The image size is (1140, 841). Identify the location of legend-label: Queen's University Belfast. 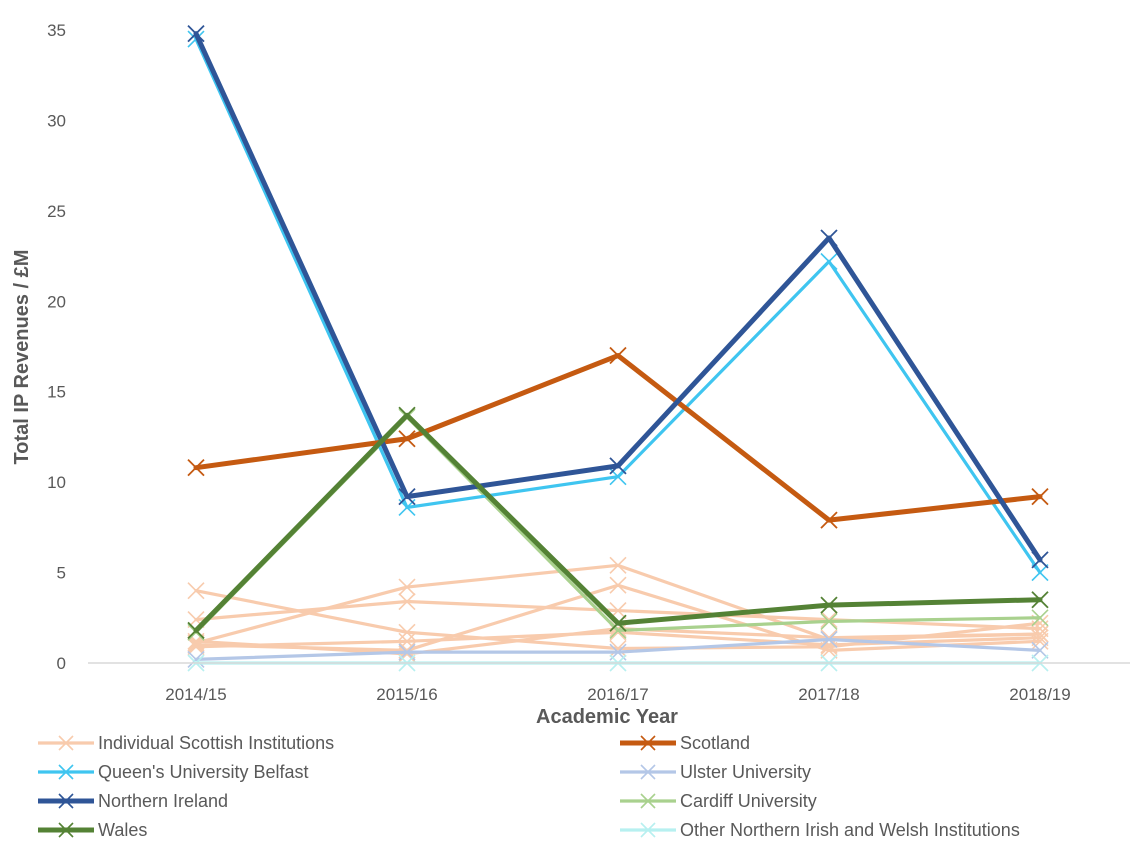
(203, 772).